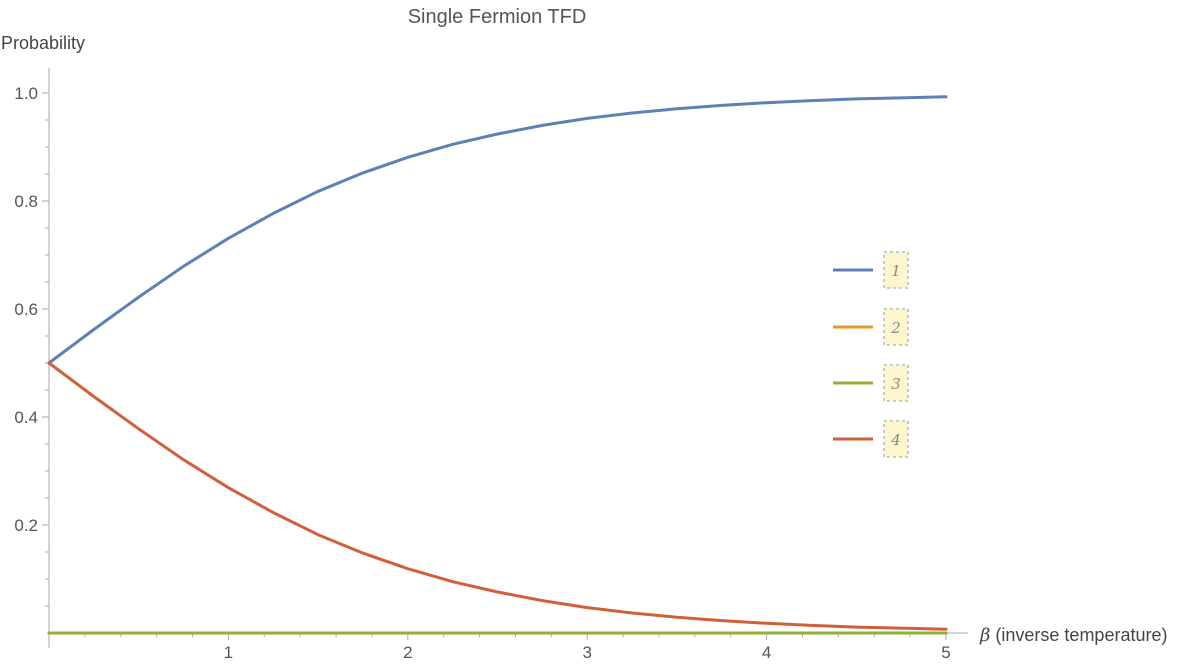  I want to click on x-axis-label-text: (inverse temperature), so click(1078, 635).